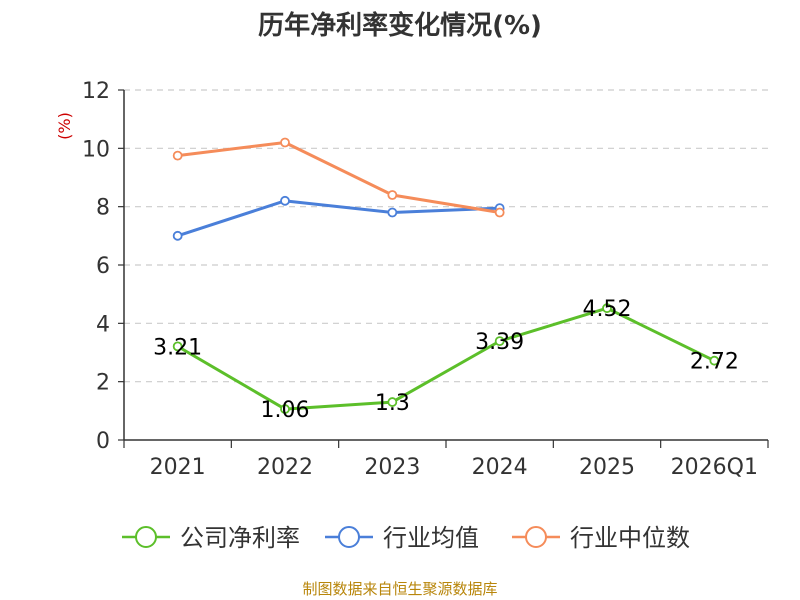 The height and width of the screenshot is (600, 800). I want to click on legend-label: 行业中位数, so click(630, 538).